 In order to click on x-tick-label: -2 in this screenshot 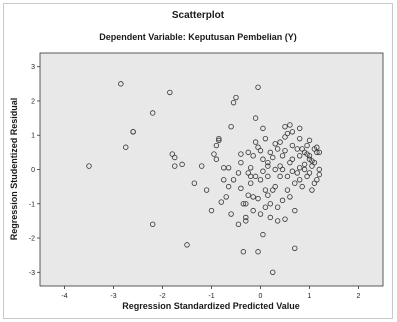, I will do `click(162, 296)`.